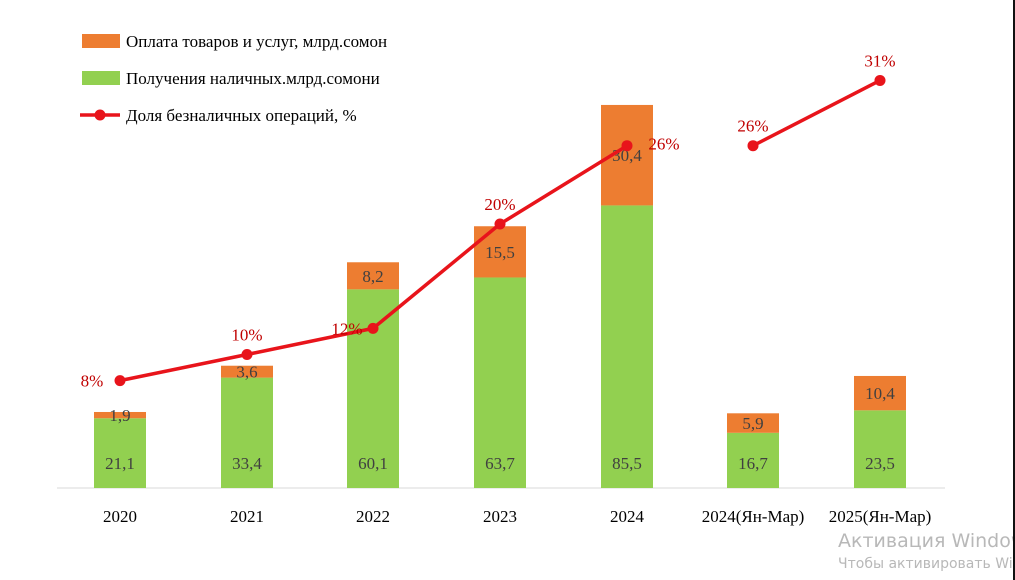  I want to click on line-data-label: 12%, so click(346, 328).